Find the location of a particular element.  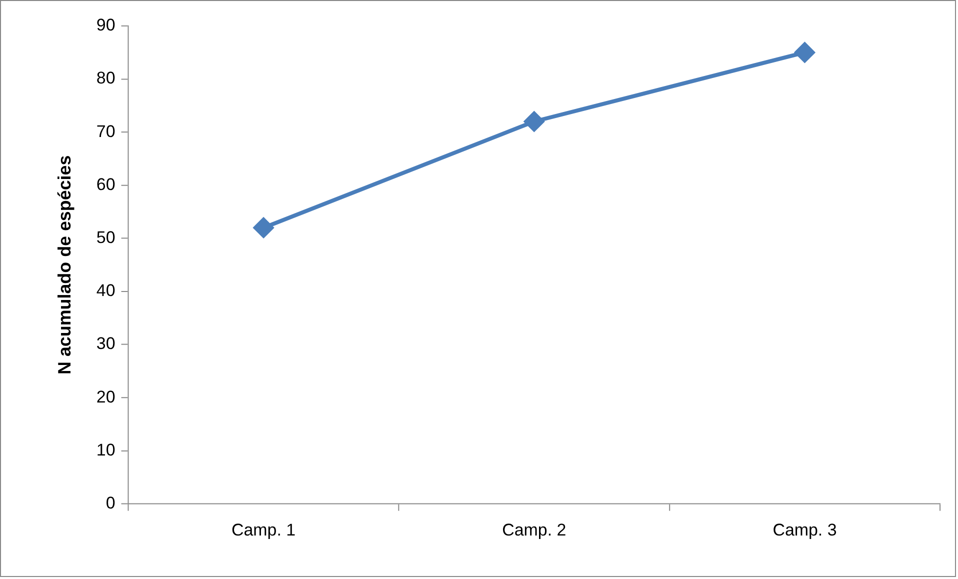

y-tick-label: 90 is located at coordinates (106, 25).